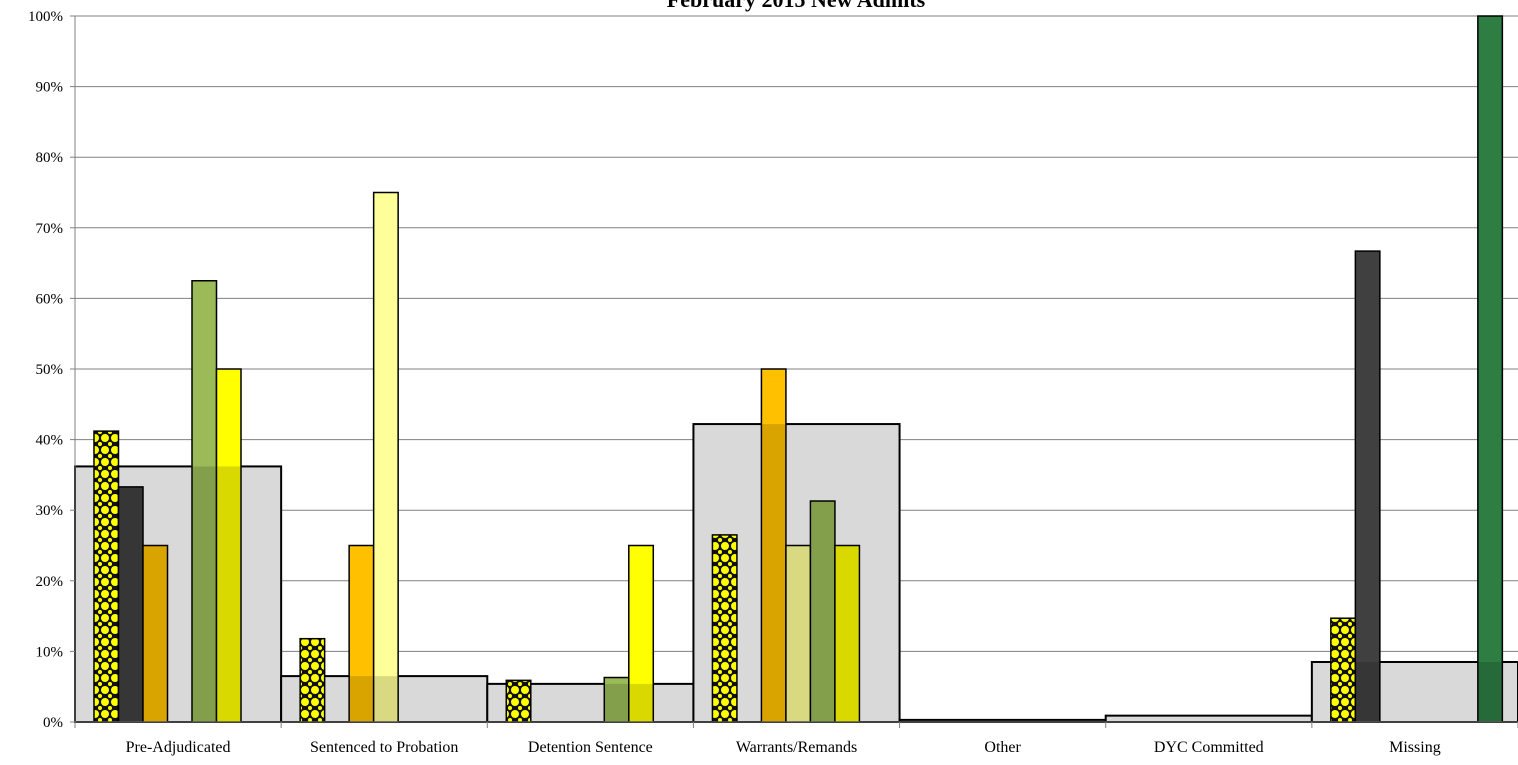 Image resolution: width=1518 pixels, height=765 pixels. I want to click on y-tick-label: 0%, so click(53, 723).